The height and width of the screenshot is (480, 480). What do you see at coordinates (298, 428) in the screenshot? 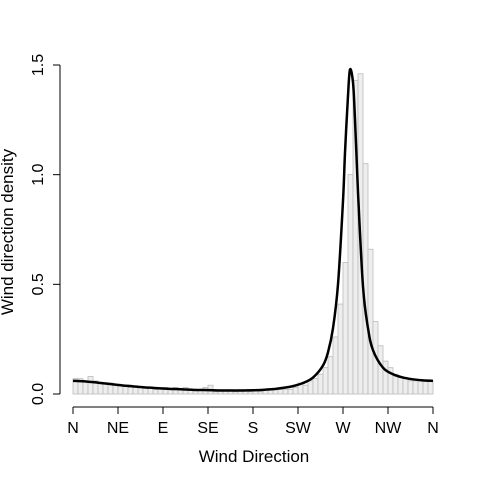
I see `x-tick-label: SW` at bounding box center [298, 428].